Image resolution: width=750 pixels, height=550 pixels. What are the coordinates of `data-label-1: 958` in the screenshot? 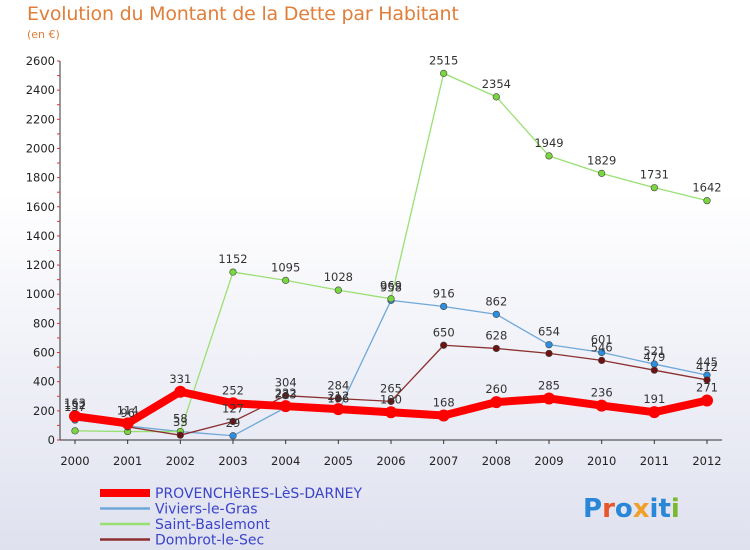 It's located at (391, 287).